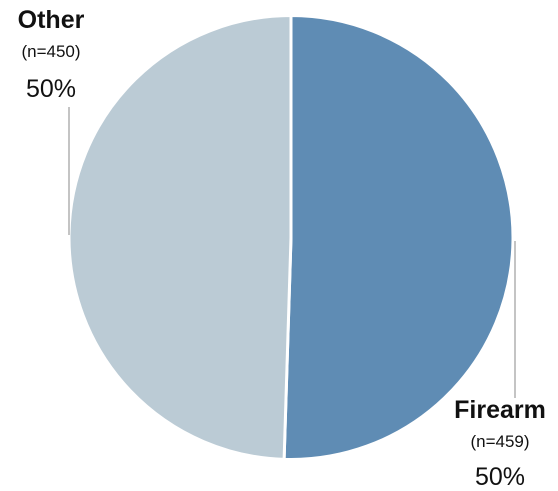  Describe the element at coordinates (51, 20) in the screenshot. I see `slice-label-other-name: Other` at that location.